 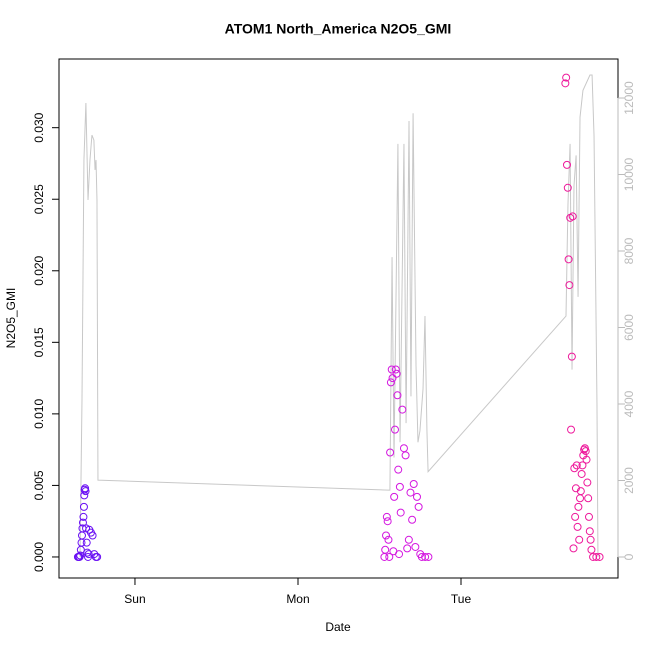 I want to click on y-tick-label: 0.015, so click(x=39, y=342).